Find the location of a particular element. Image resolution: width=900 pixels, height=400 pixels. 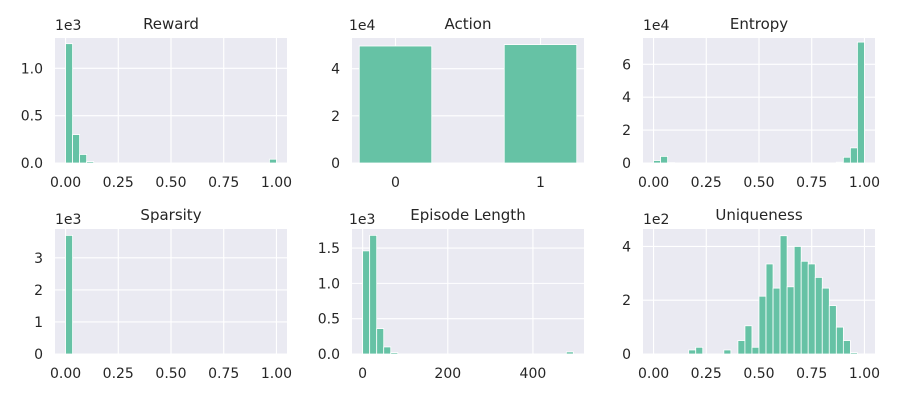

panel-reward: 0.00 0.25 0.50 0.75 1.00 0.0 0.5 1.0 Reward 1e3 is located at coordinates (156, 103).